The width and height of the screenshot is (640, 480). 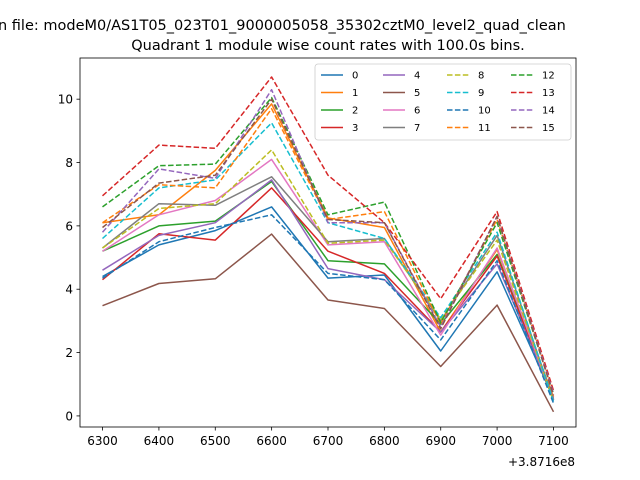 What do you see at coordinates (484, 128) in the screenshot?
I see `legend-label-11: 11` at bounding box center [484, 128].